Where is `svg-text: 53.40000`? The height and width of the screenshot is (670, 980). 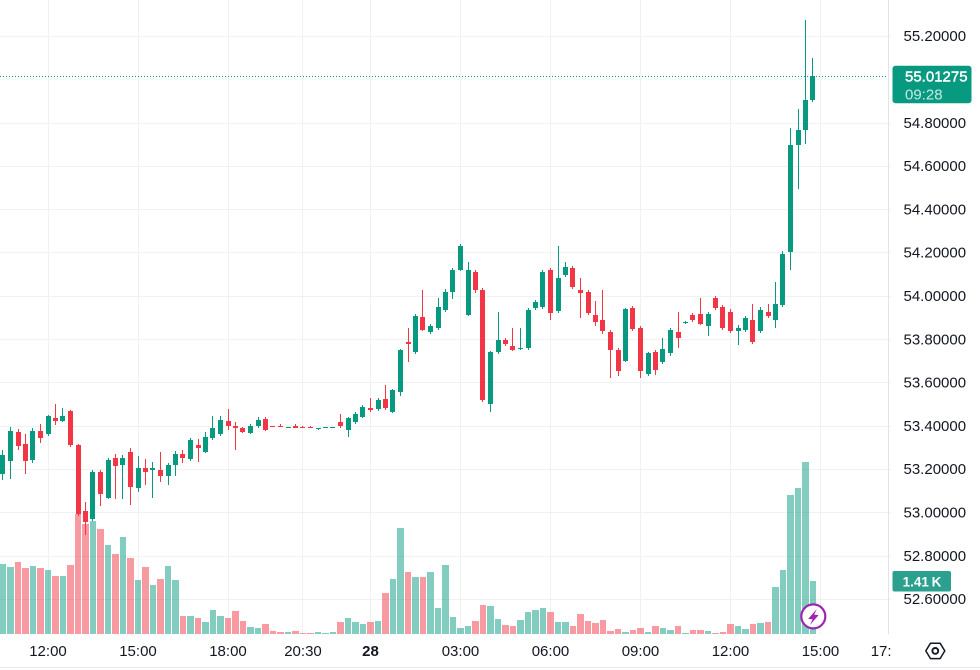
svg-text: 53.40000 is located at coordinates (935, 426).